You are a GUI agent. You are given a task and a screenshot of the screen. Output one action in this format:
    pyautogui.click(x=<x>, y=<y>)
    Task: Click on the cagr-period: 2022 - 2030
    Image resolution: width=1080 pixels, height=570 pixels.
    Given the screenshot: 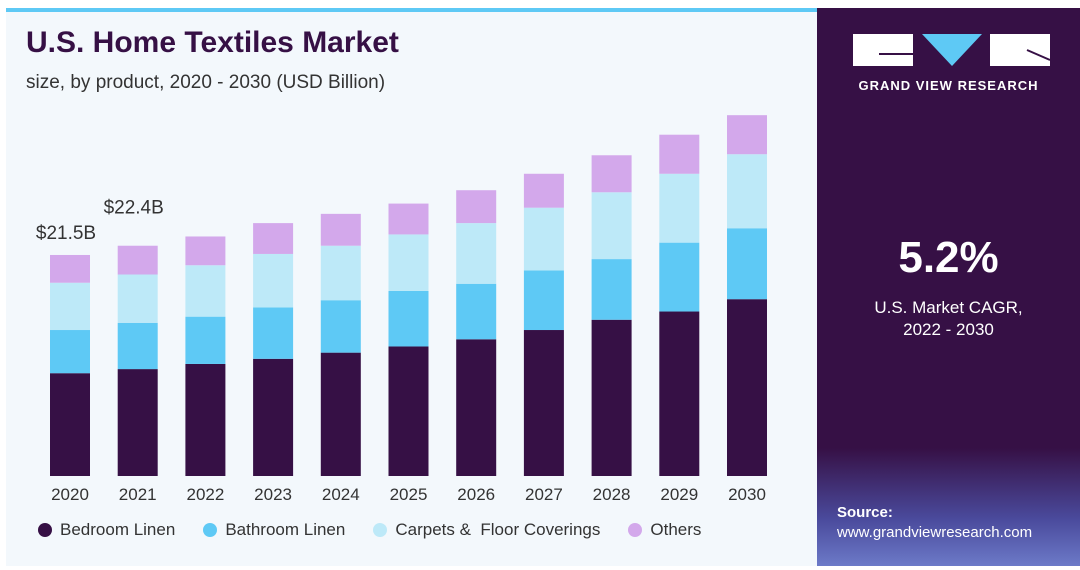 What is the action you would take?
    pyautogui.click(x=948, y=329)
    